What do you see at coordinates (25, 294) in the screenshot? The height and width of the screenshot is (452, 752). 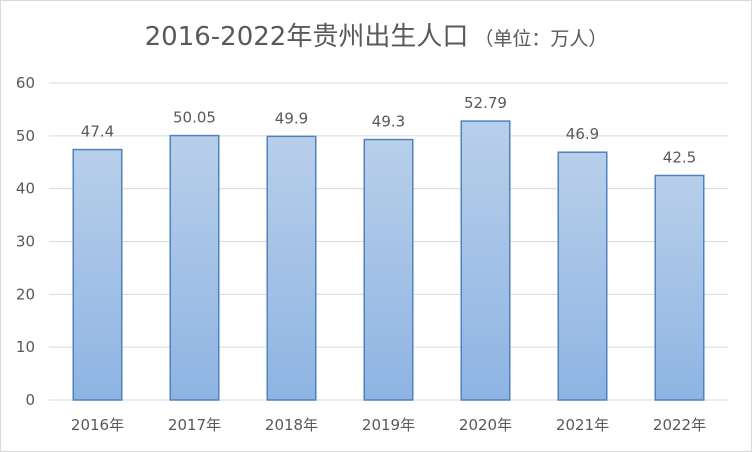 I see `y-tick-label: 20` at bounding box center [25, 294].